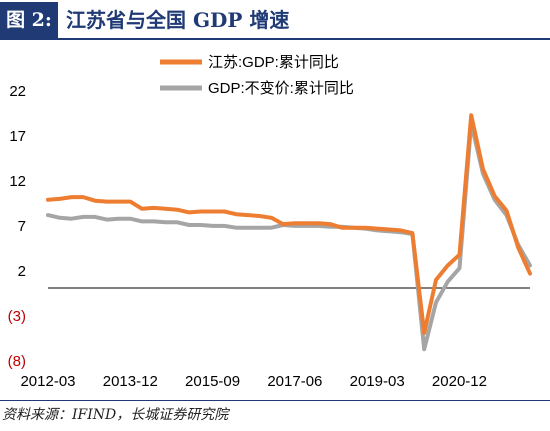  I want to click on figure-number: 图 2:, so click(29, 20).